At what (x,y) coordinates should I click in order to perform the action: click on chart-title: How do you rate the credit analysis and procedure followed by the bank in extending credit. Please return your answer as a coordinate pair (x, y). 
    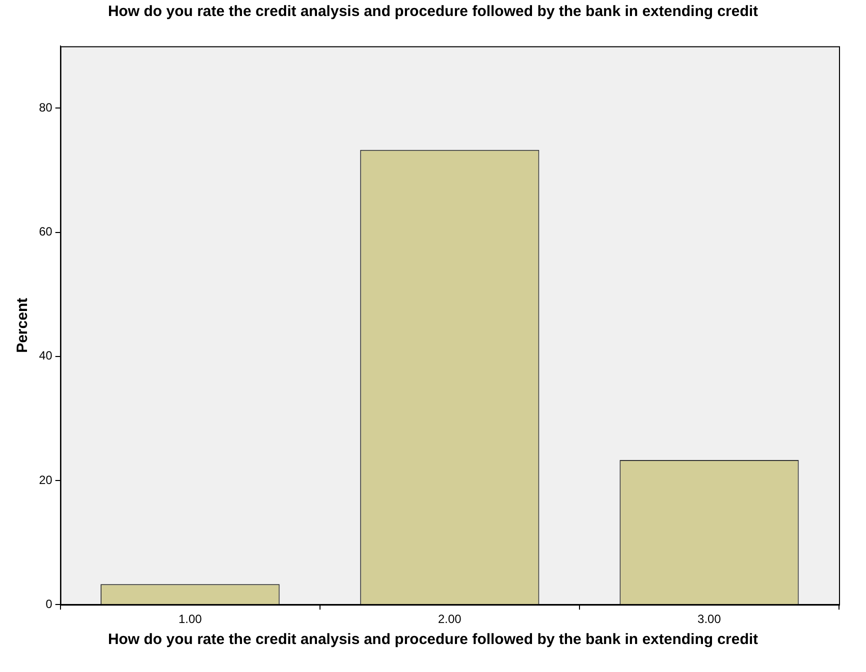
    Looking at the image, I should click on (433, 12).